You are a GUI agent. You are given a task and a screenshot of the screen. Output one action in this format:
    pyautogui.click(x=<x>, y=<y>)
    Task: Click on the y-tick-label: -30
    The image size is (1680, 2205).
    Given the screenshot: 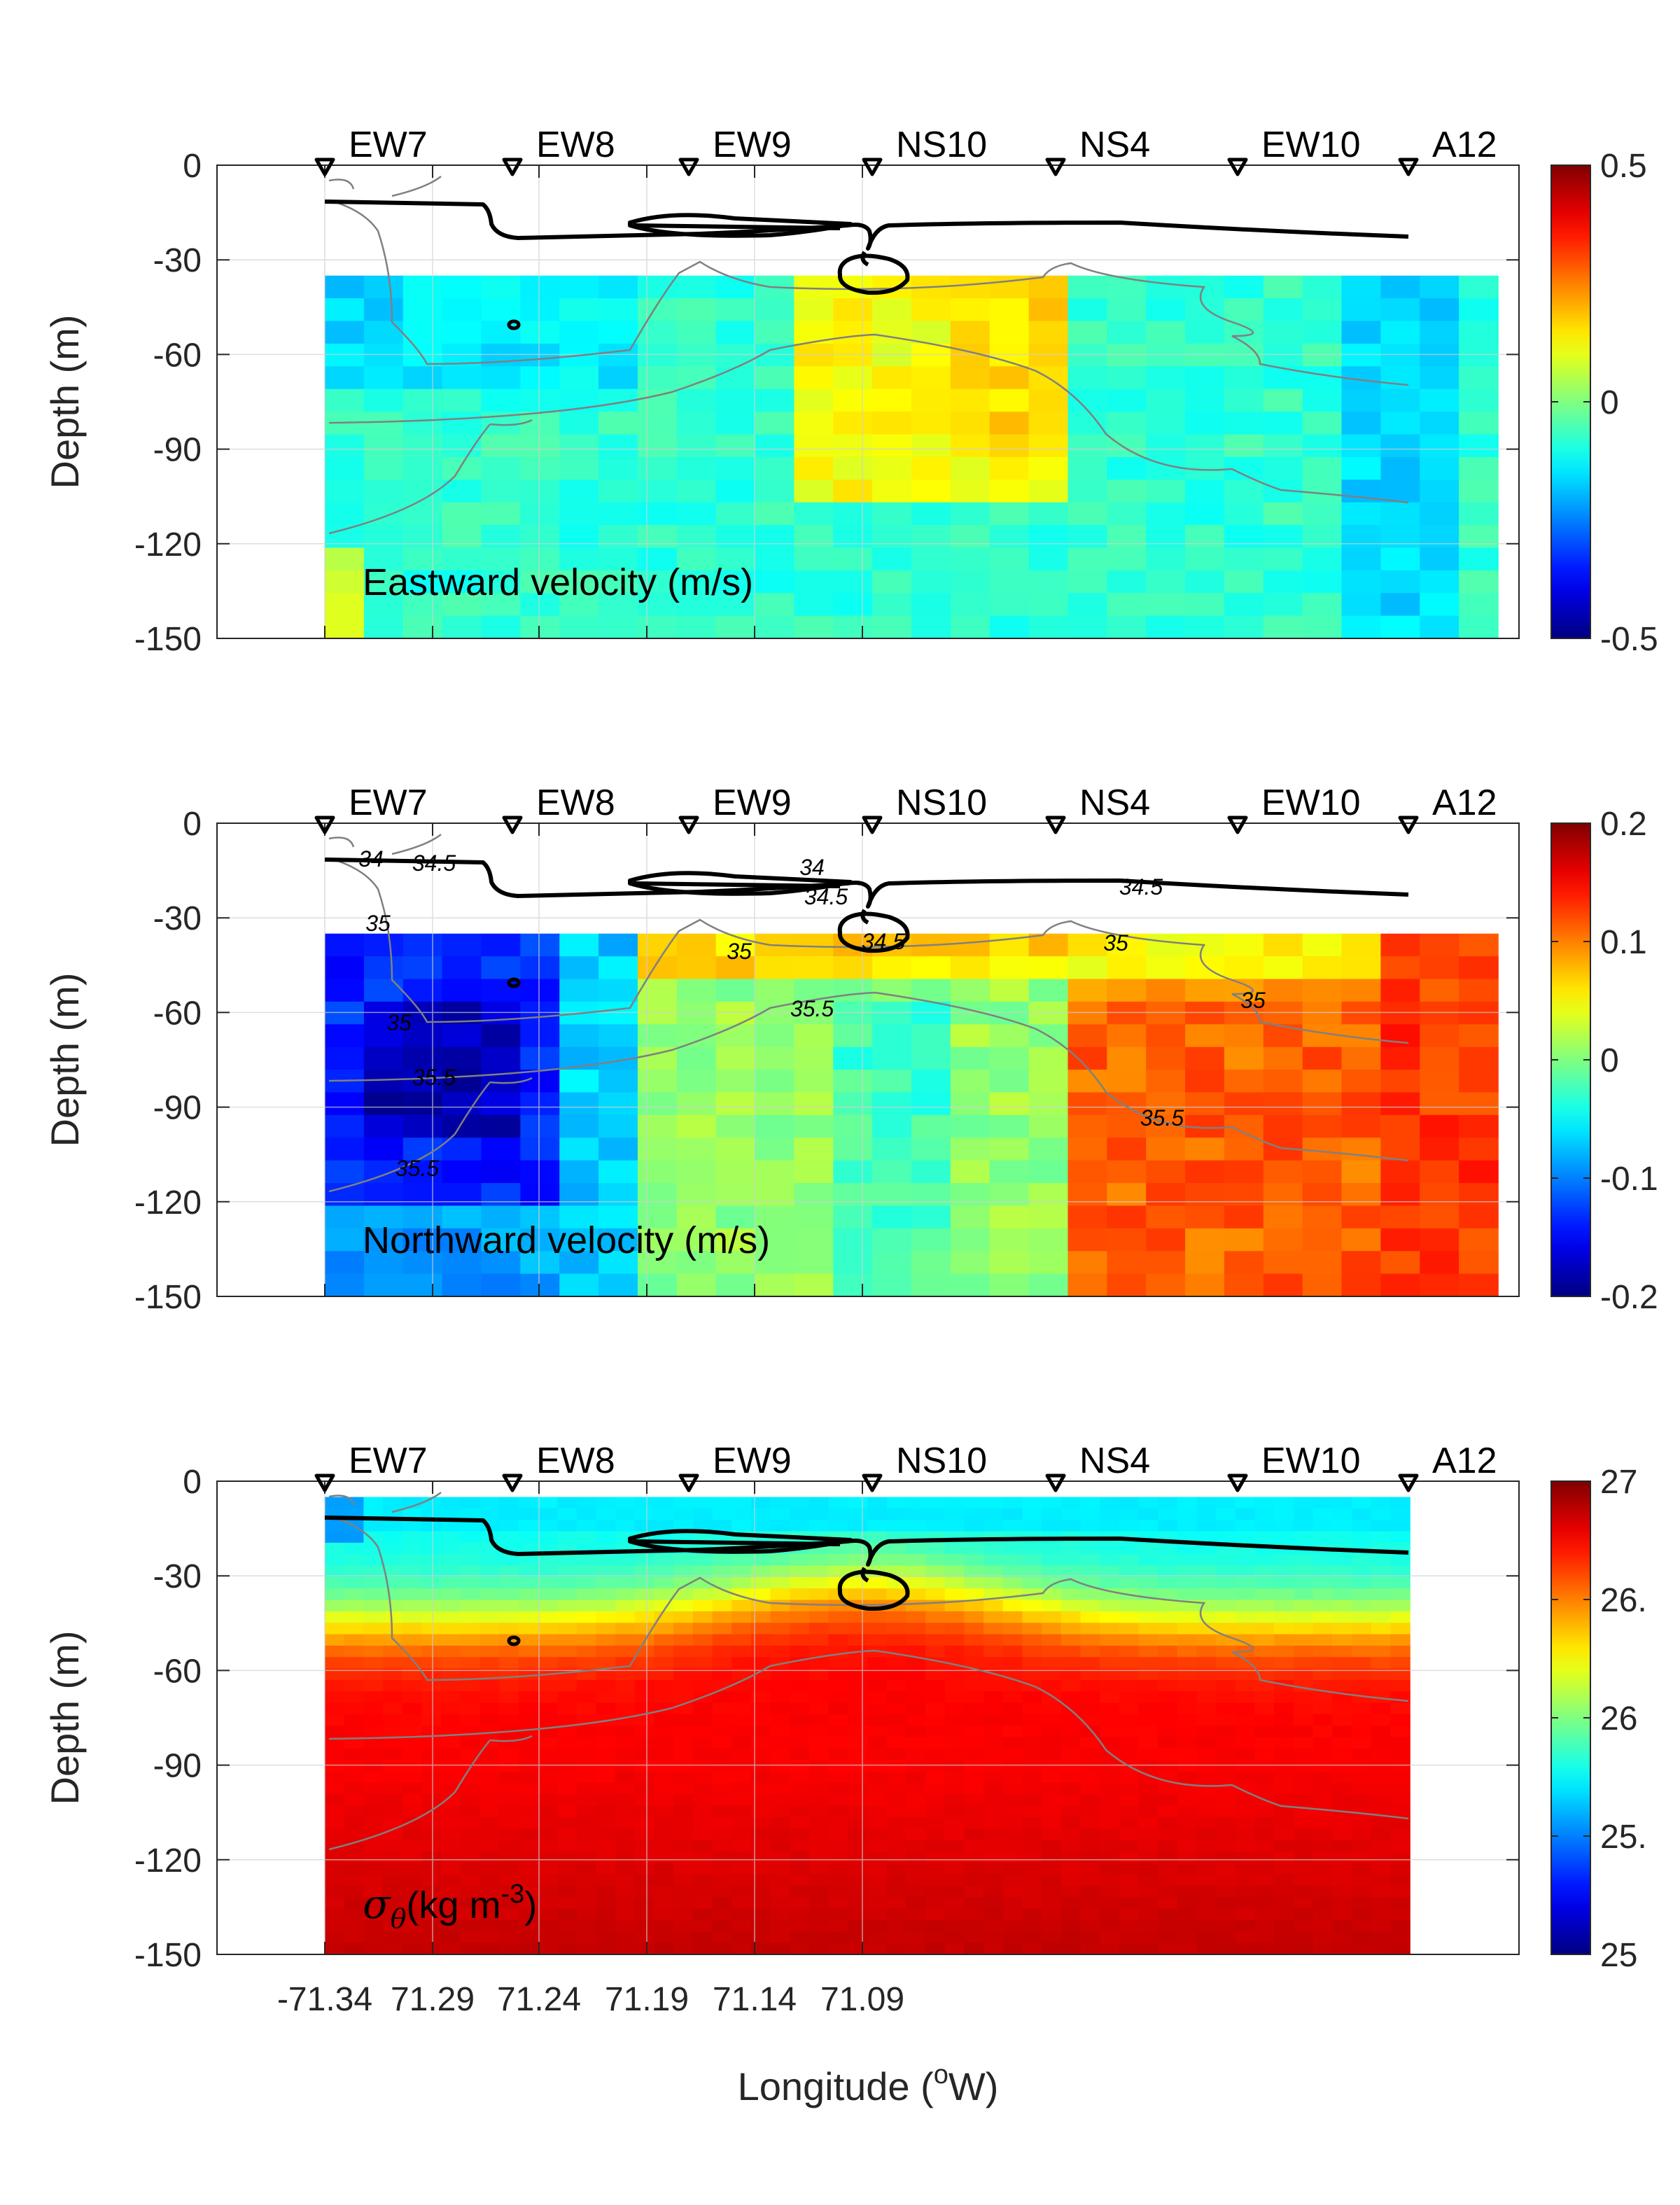 What is the action you would take?
    pyautogui.click(x=177, y=1576)
    